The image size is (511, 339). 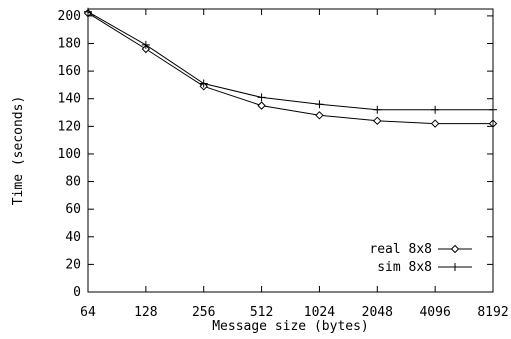 What do you see at coordinates (77, 292) in the screenshot?
I see `y-tick-label: 0` at bounding box center [77, 292].